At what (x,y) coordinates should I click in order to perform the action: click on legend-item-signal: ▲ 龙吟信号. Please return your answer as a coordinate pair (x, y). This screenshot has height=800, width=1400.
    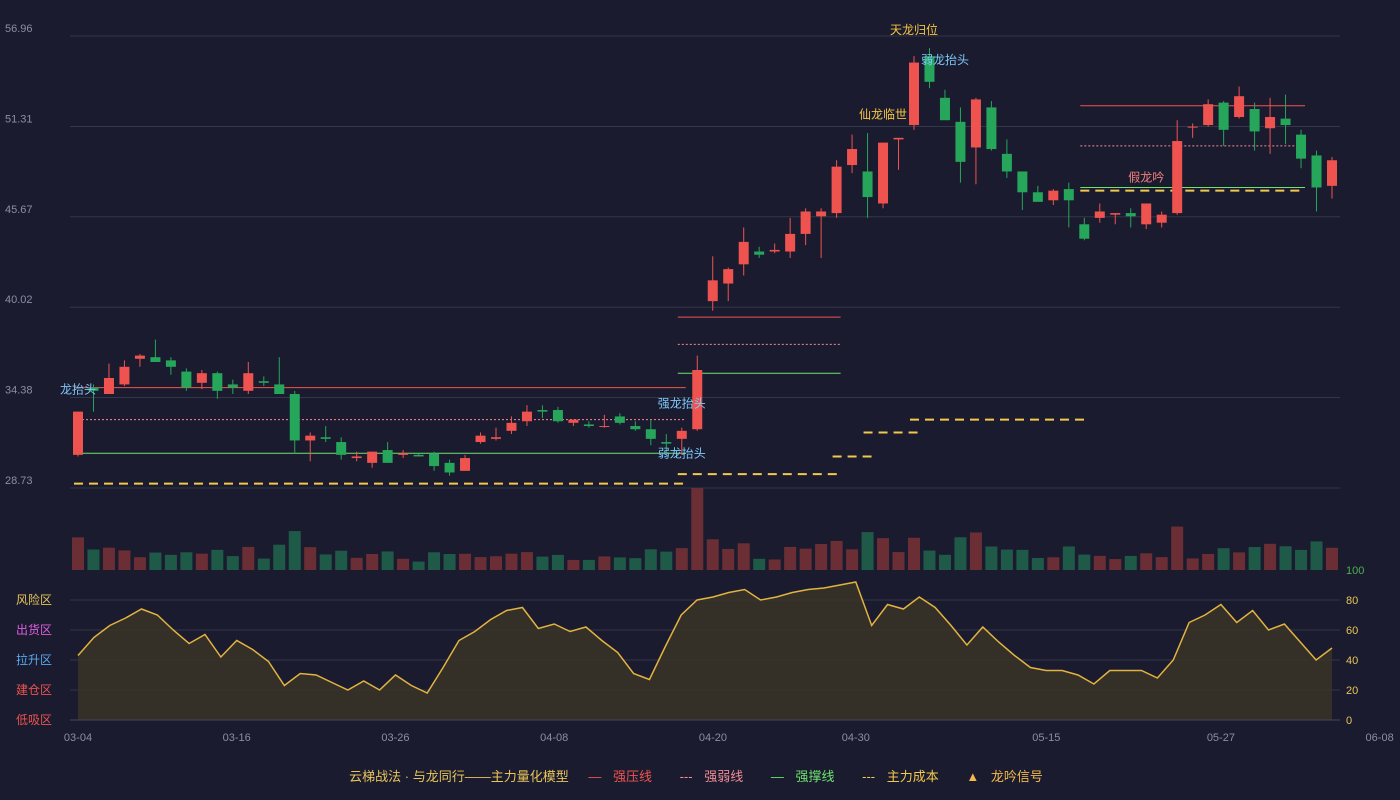
    Looking at the image, I should click on (1004, 776).